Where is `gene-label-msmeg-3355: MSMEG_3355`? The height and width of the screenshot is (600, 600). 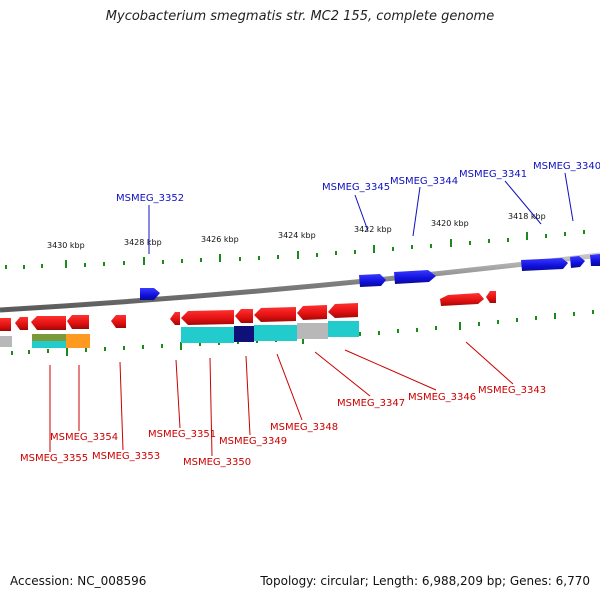 gene-label-msmeg-3355: MSMEG_3355 is located at coordinates (54, 458).